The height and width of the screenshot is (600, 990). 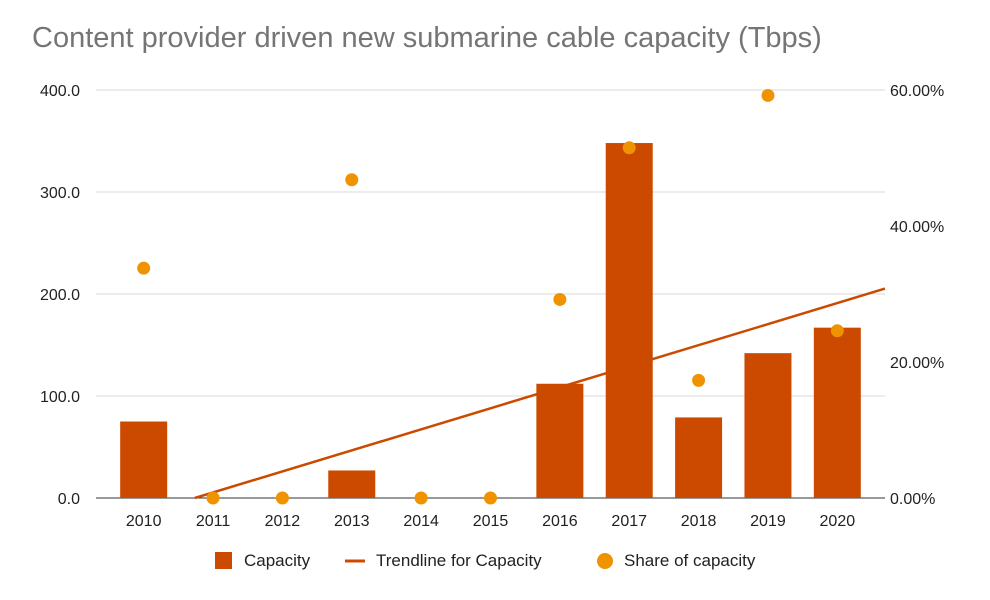 What do you see at coordinates (699, 521) in the screenshot?
I see `x-tick-label: 2018` at bounding box center [699, 521].